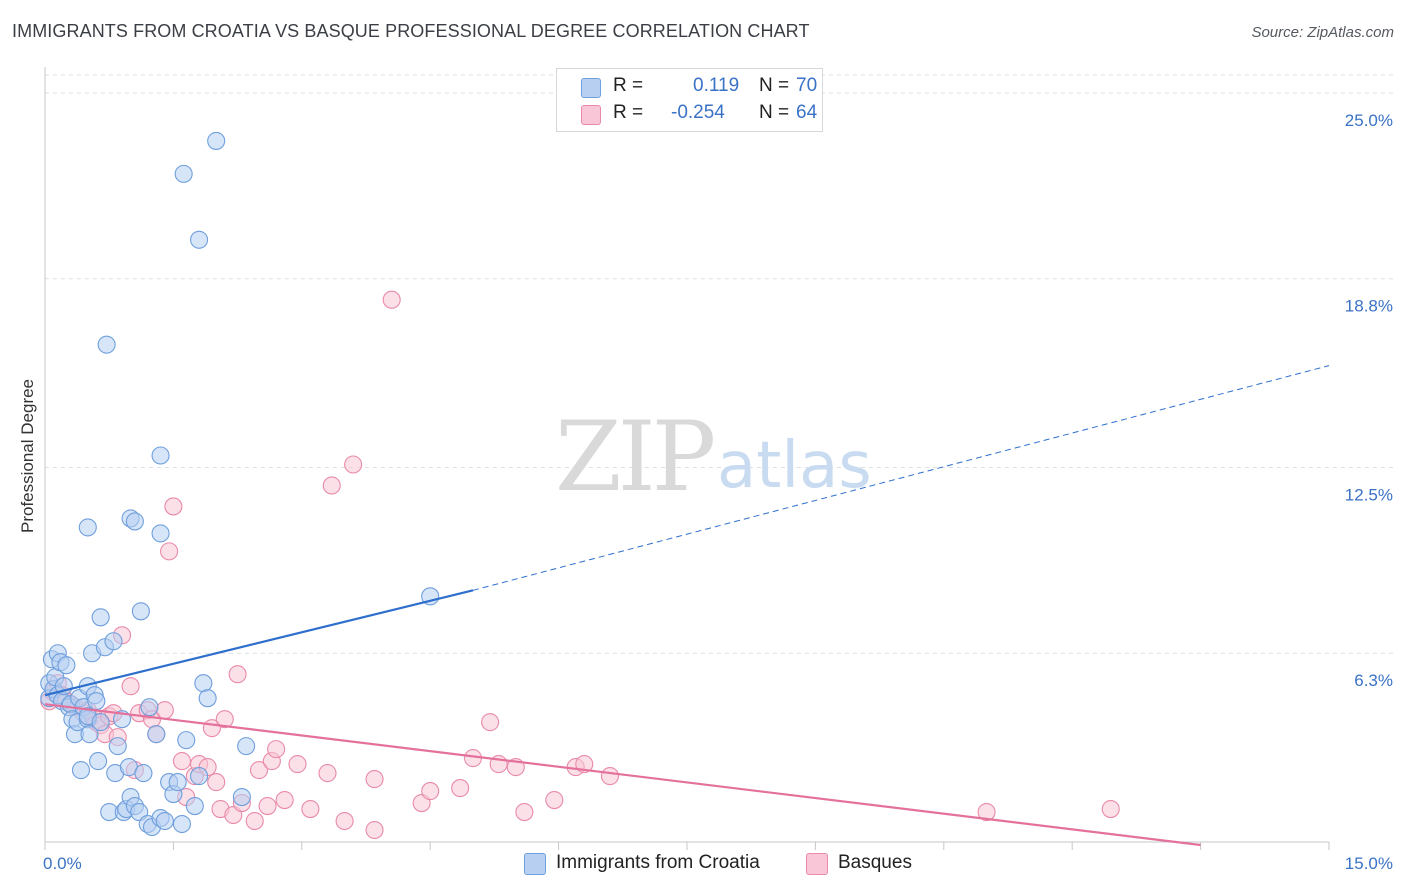 The image size is (1406, 892). What do you see at coordinates (1322, 32) in the screenshot?
I see `source-label: Source: ZipAtlas.com` at bounding box center [1322, 32].